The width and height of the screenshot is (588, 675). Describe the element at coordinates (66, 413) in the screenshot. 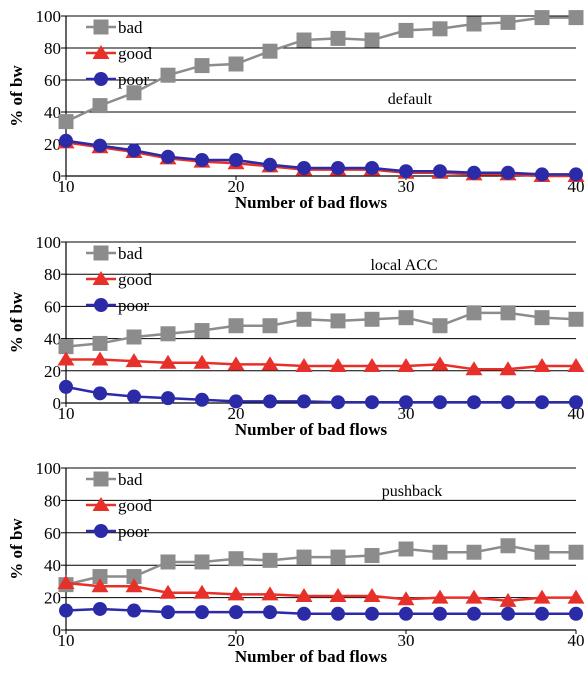

I see `x-tick-label: 10` at that location.